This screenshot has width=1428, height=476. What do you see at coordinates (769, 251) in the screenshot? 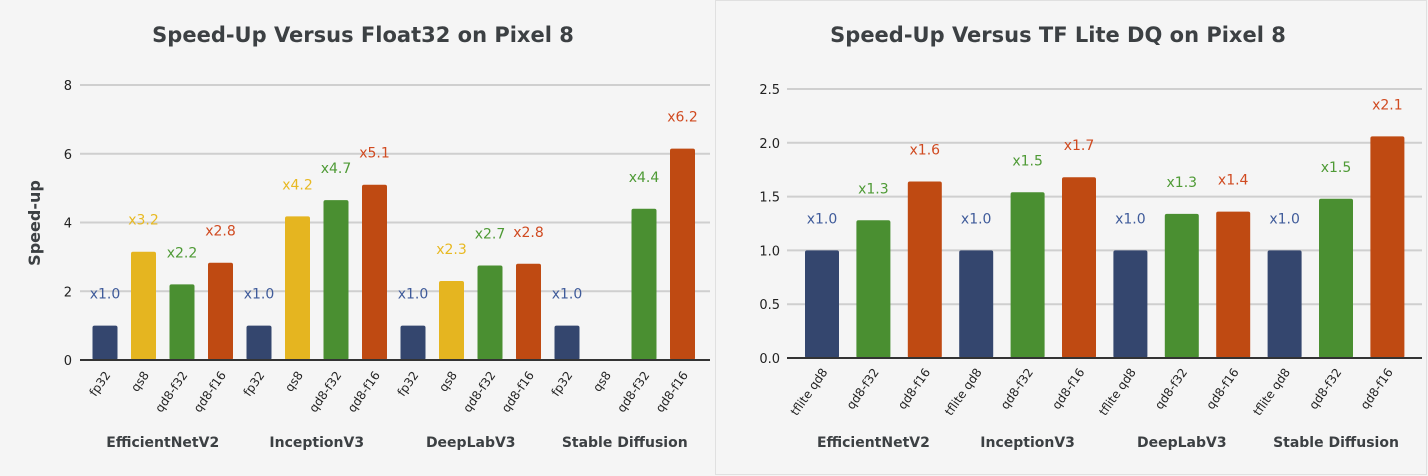
I see `y-tick-label: 1.0` at bounding box center [769, 251].